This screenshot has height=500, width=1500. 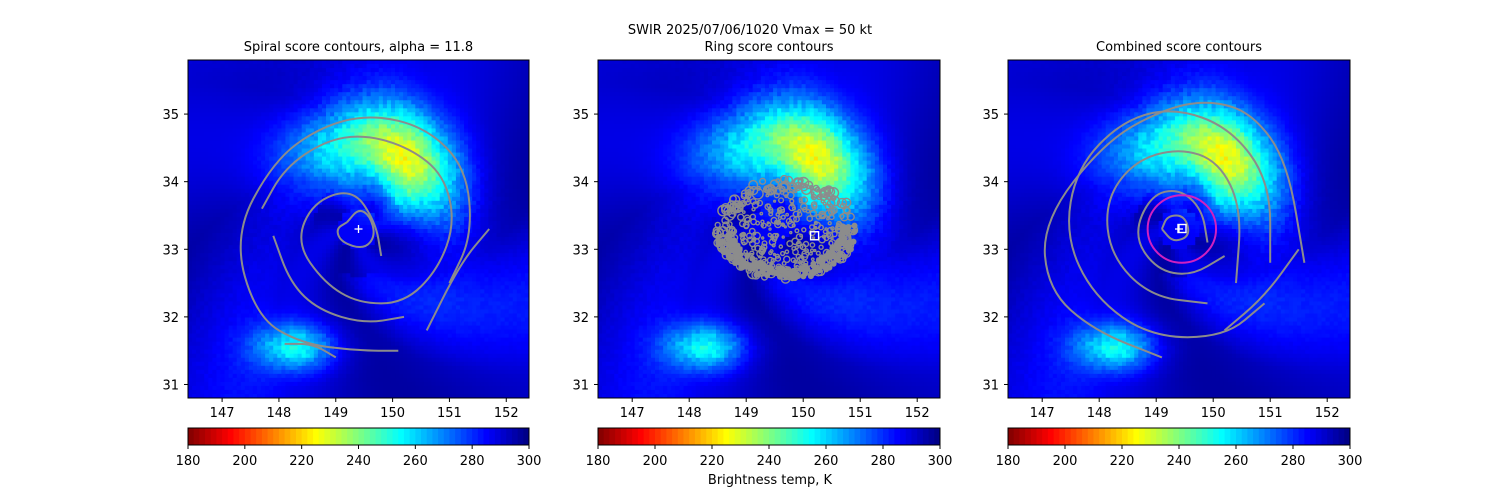 What do you see at coordinates (1179, 229) in the screenshot?
I see `center-plus-marker` at bounding box center [1179, 229].